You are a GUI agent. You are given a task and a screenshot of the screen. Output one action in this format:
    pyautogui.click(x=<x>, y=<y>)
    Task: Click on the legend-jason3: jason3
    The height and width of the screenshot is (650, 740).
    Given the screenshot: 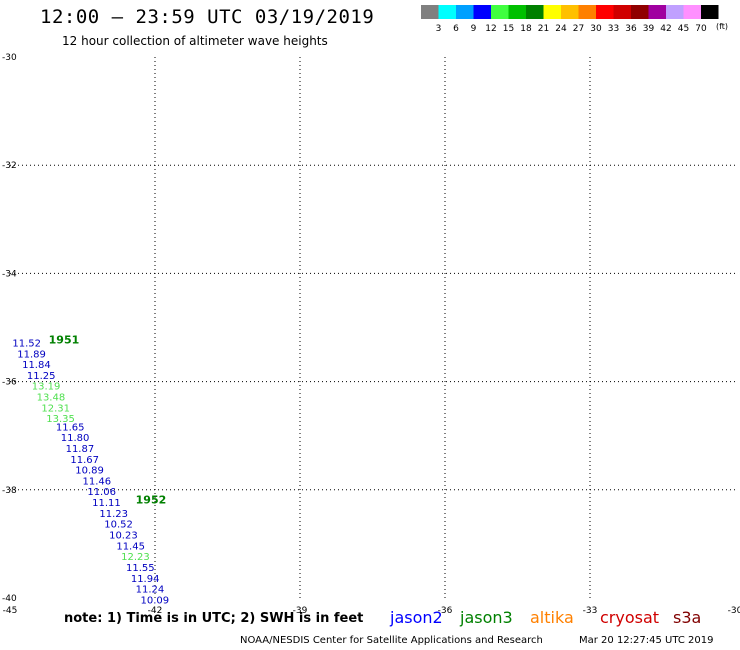 What is the action you would take?
    pyautogui.click(x=486, y=617)
    